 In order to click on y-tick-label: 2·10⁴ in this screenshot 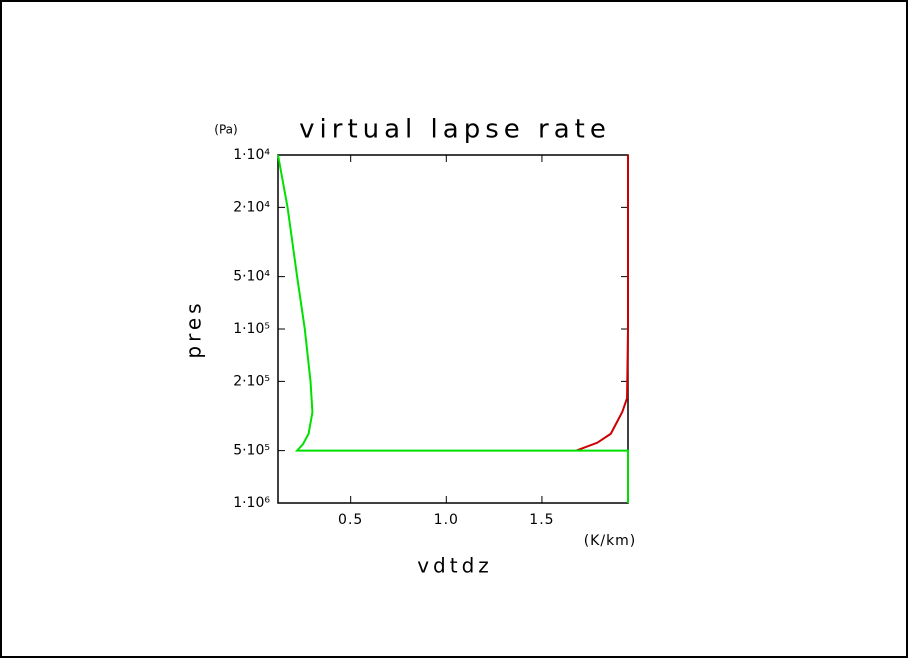, I will do `click(251, 207)`.